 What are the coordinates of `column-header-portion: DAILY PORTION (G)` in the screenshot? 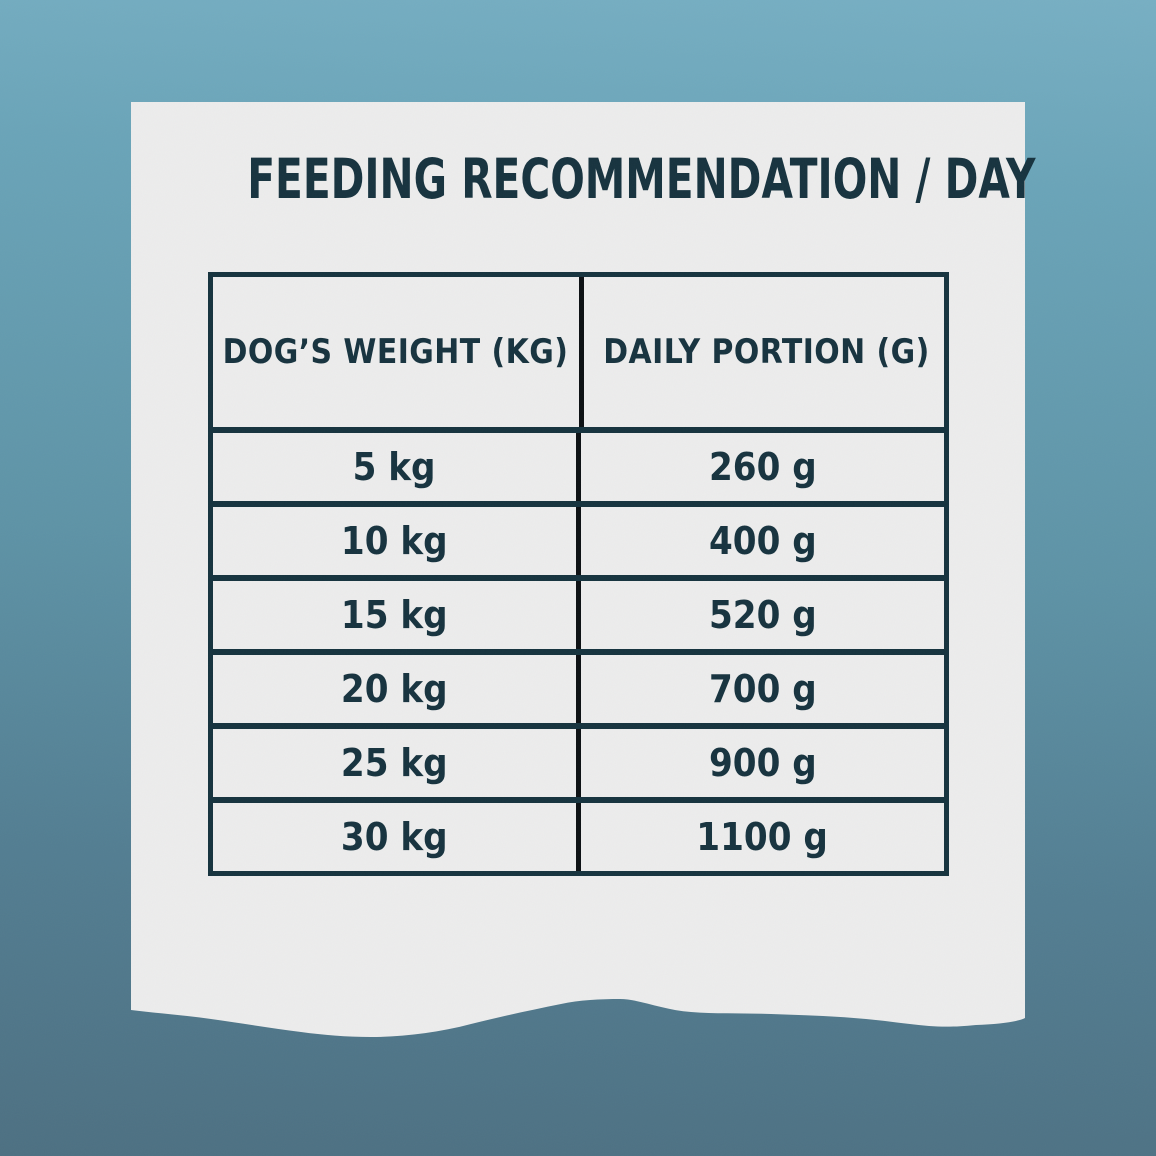 It's located at (764, 352).